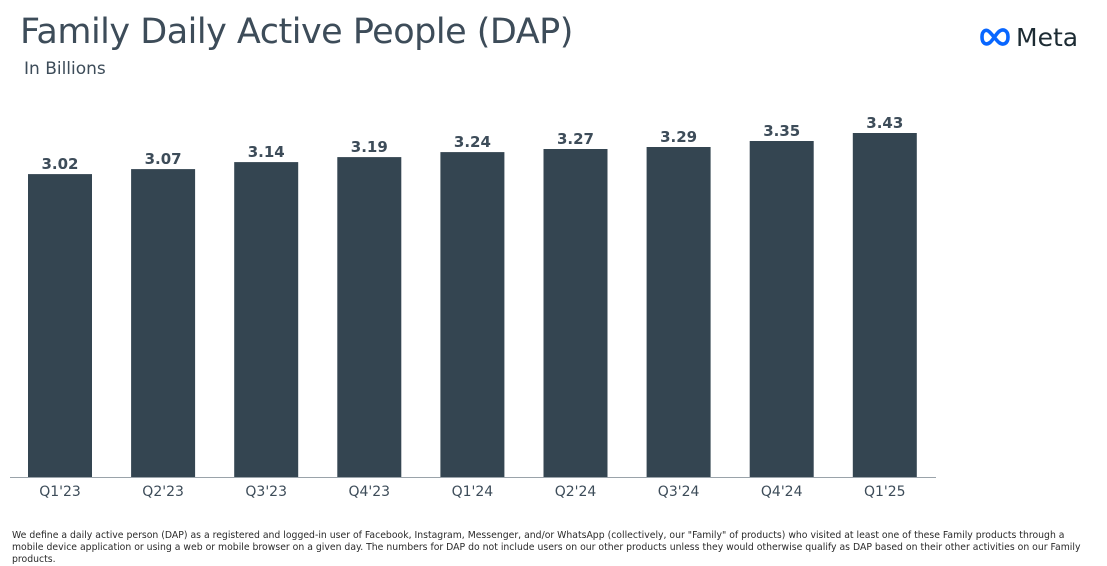  Describe the element at coordinates (163, 159) in the screenshot. I see `value-label: 3.07` at that location.